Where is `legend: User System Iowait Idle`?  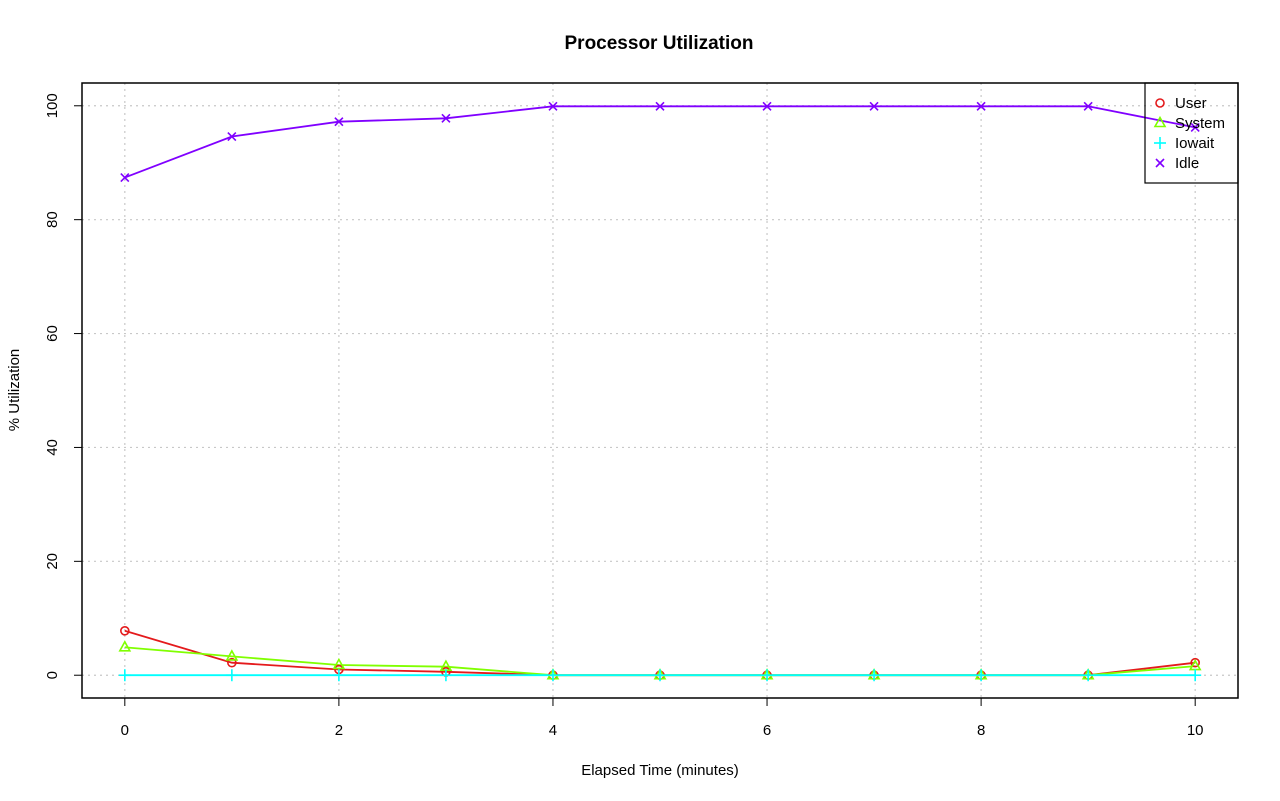
legend: User System Iowait Idle is located at coordinates (1191, 133).